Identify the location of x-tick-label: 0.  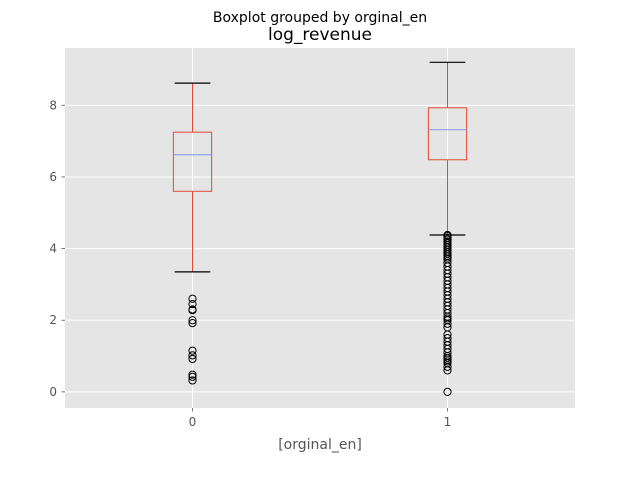
(193, 422).